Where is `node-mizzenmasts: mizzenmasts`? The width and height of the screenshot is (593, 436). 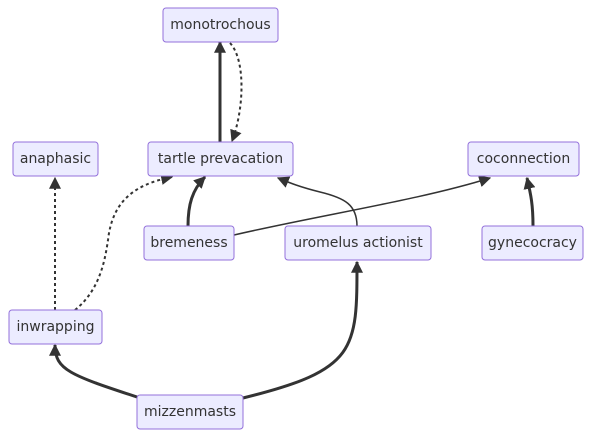 node-mizzenmasts: mizzenmasts is located at coordinates (190, 412).